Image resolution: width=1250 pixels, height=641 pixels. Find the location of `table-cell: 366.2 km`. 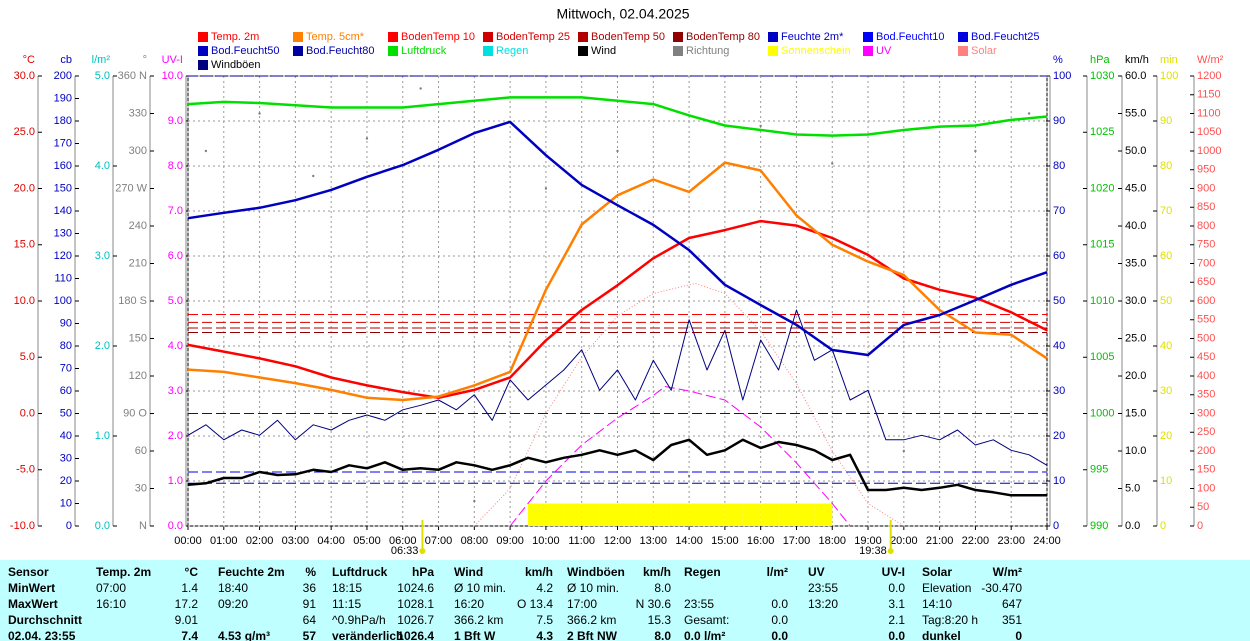

table-cell: 366.2 km is located at coordinates (591, 620).